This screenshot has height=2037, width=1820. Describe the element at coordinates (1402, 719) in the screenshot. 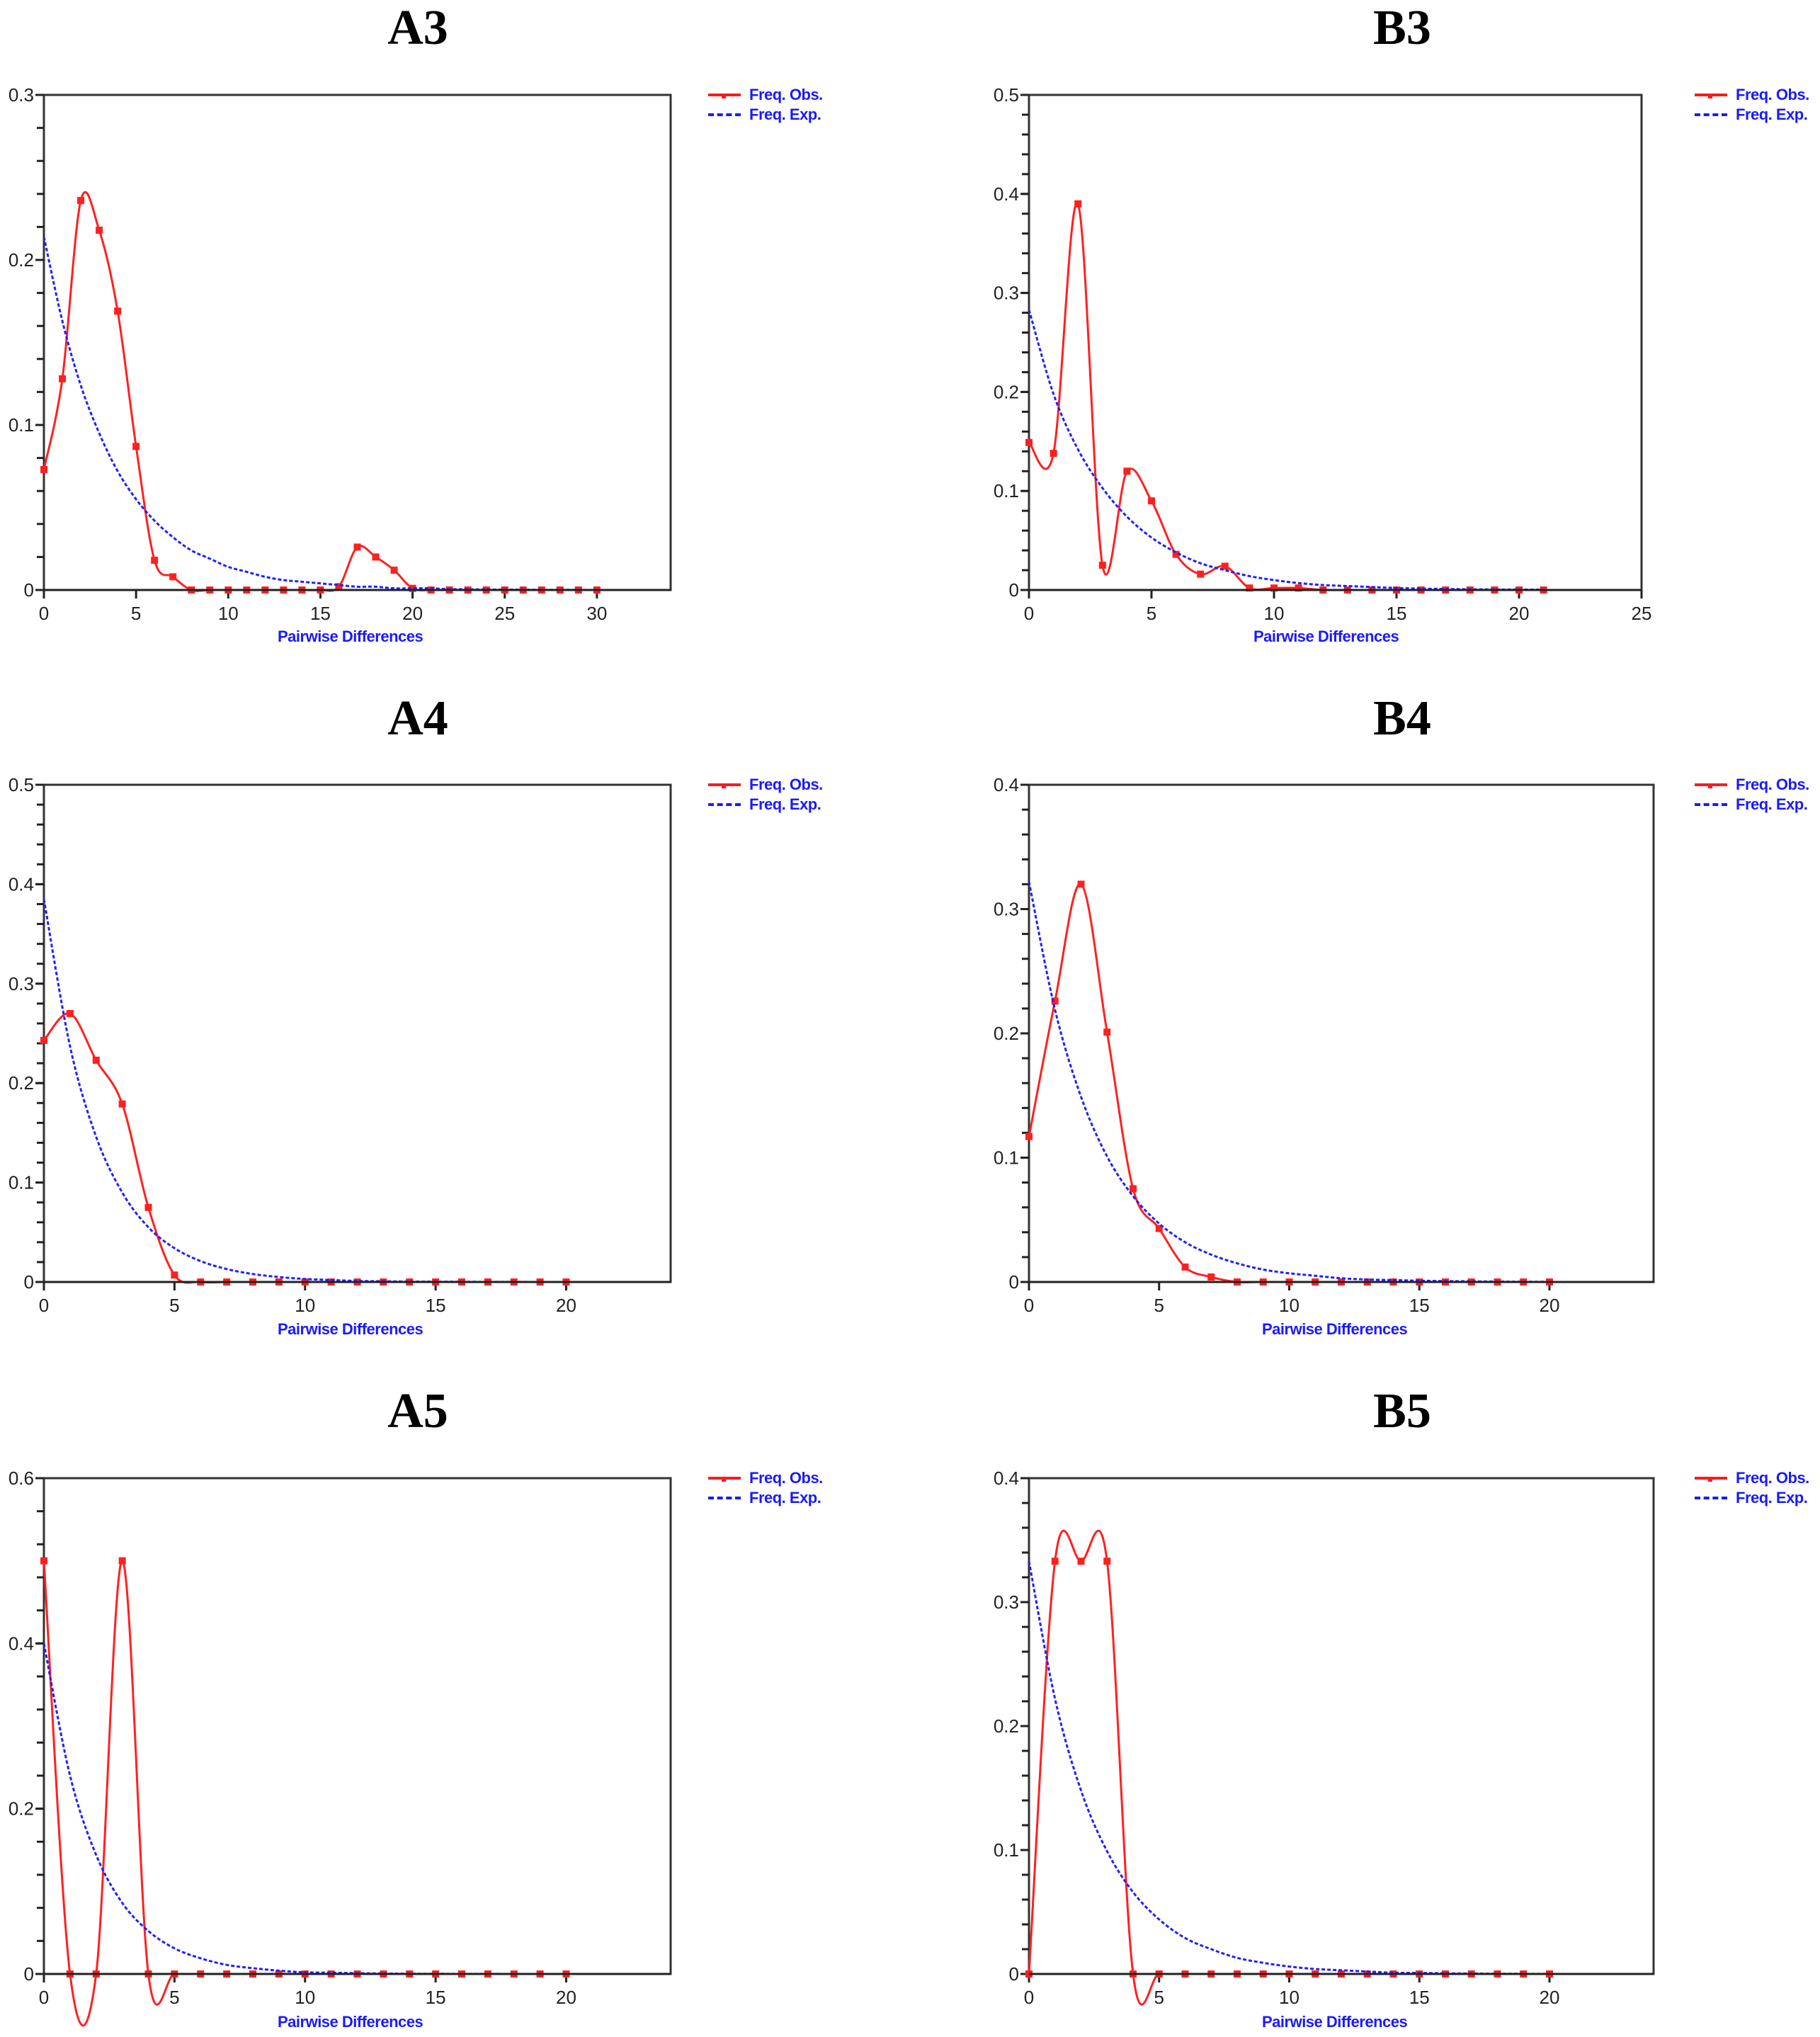

I see `panel-title-b4: B4` at that location.